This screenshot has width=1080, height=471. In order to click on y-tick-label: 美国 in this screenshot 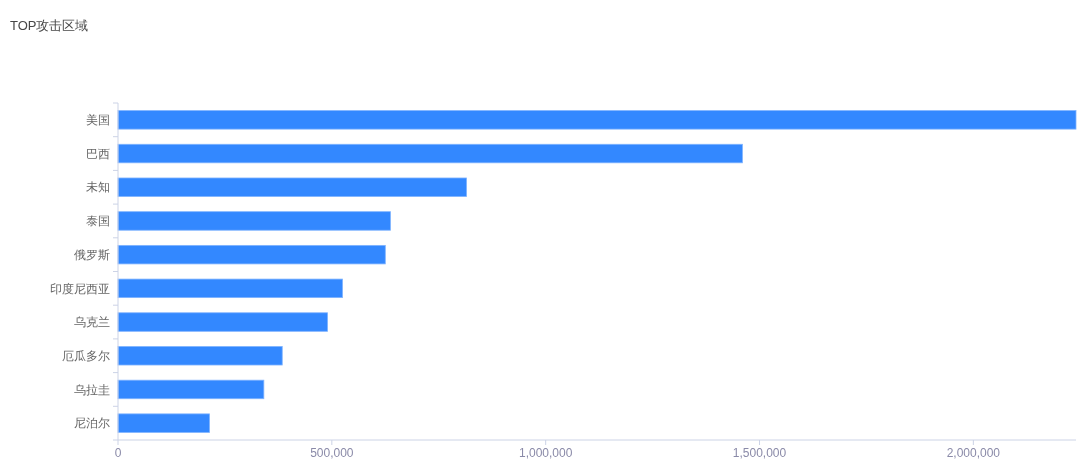, I will do `click(98, 120)`.